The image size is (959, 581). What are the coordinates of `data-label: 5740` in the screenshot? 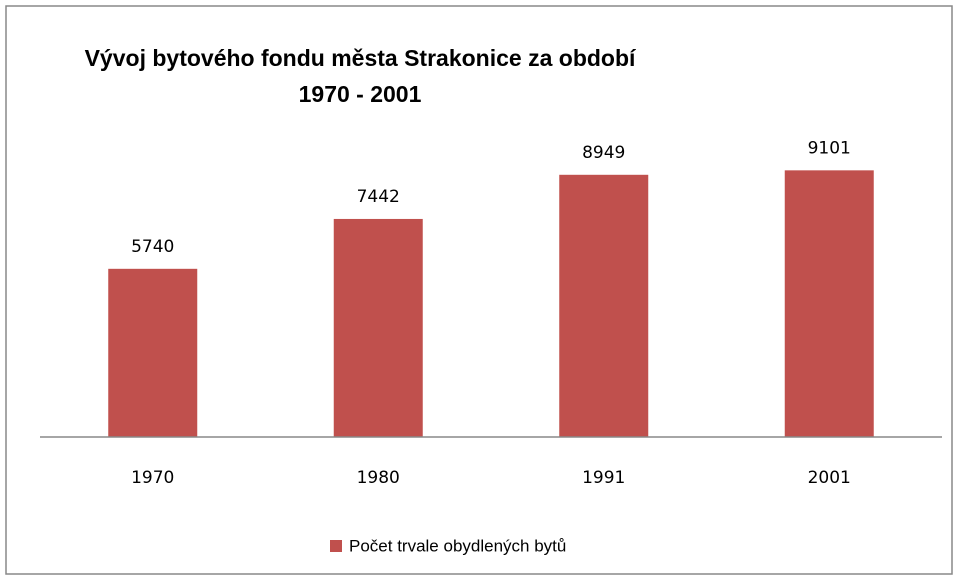 It's located at (152, 247).